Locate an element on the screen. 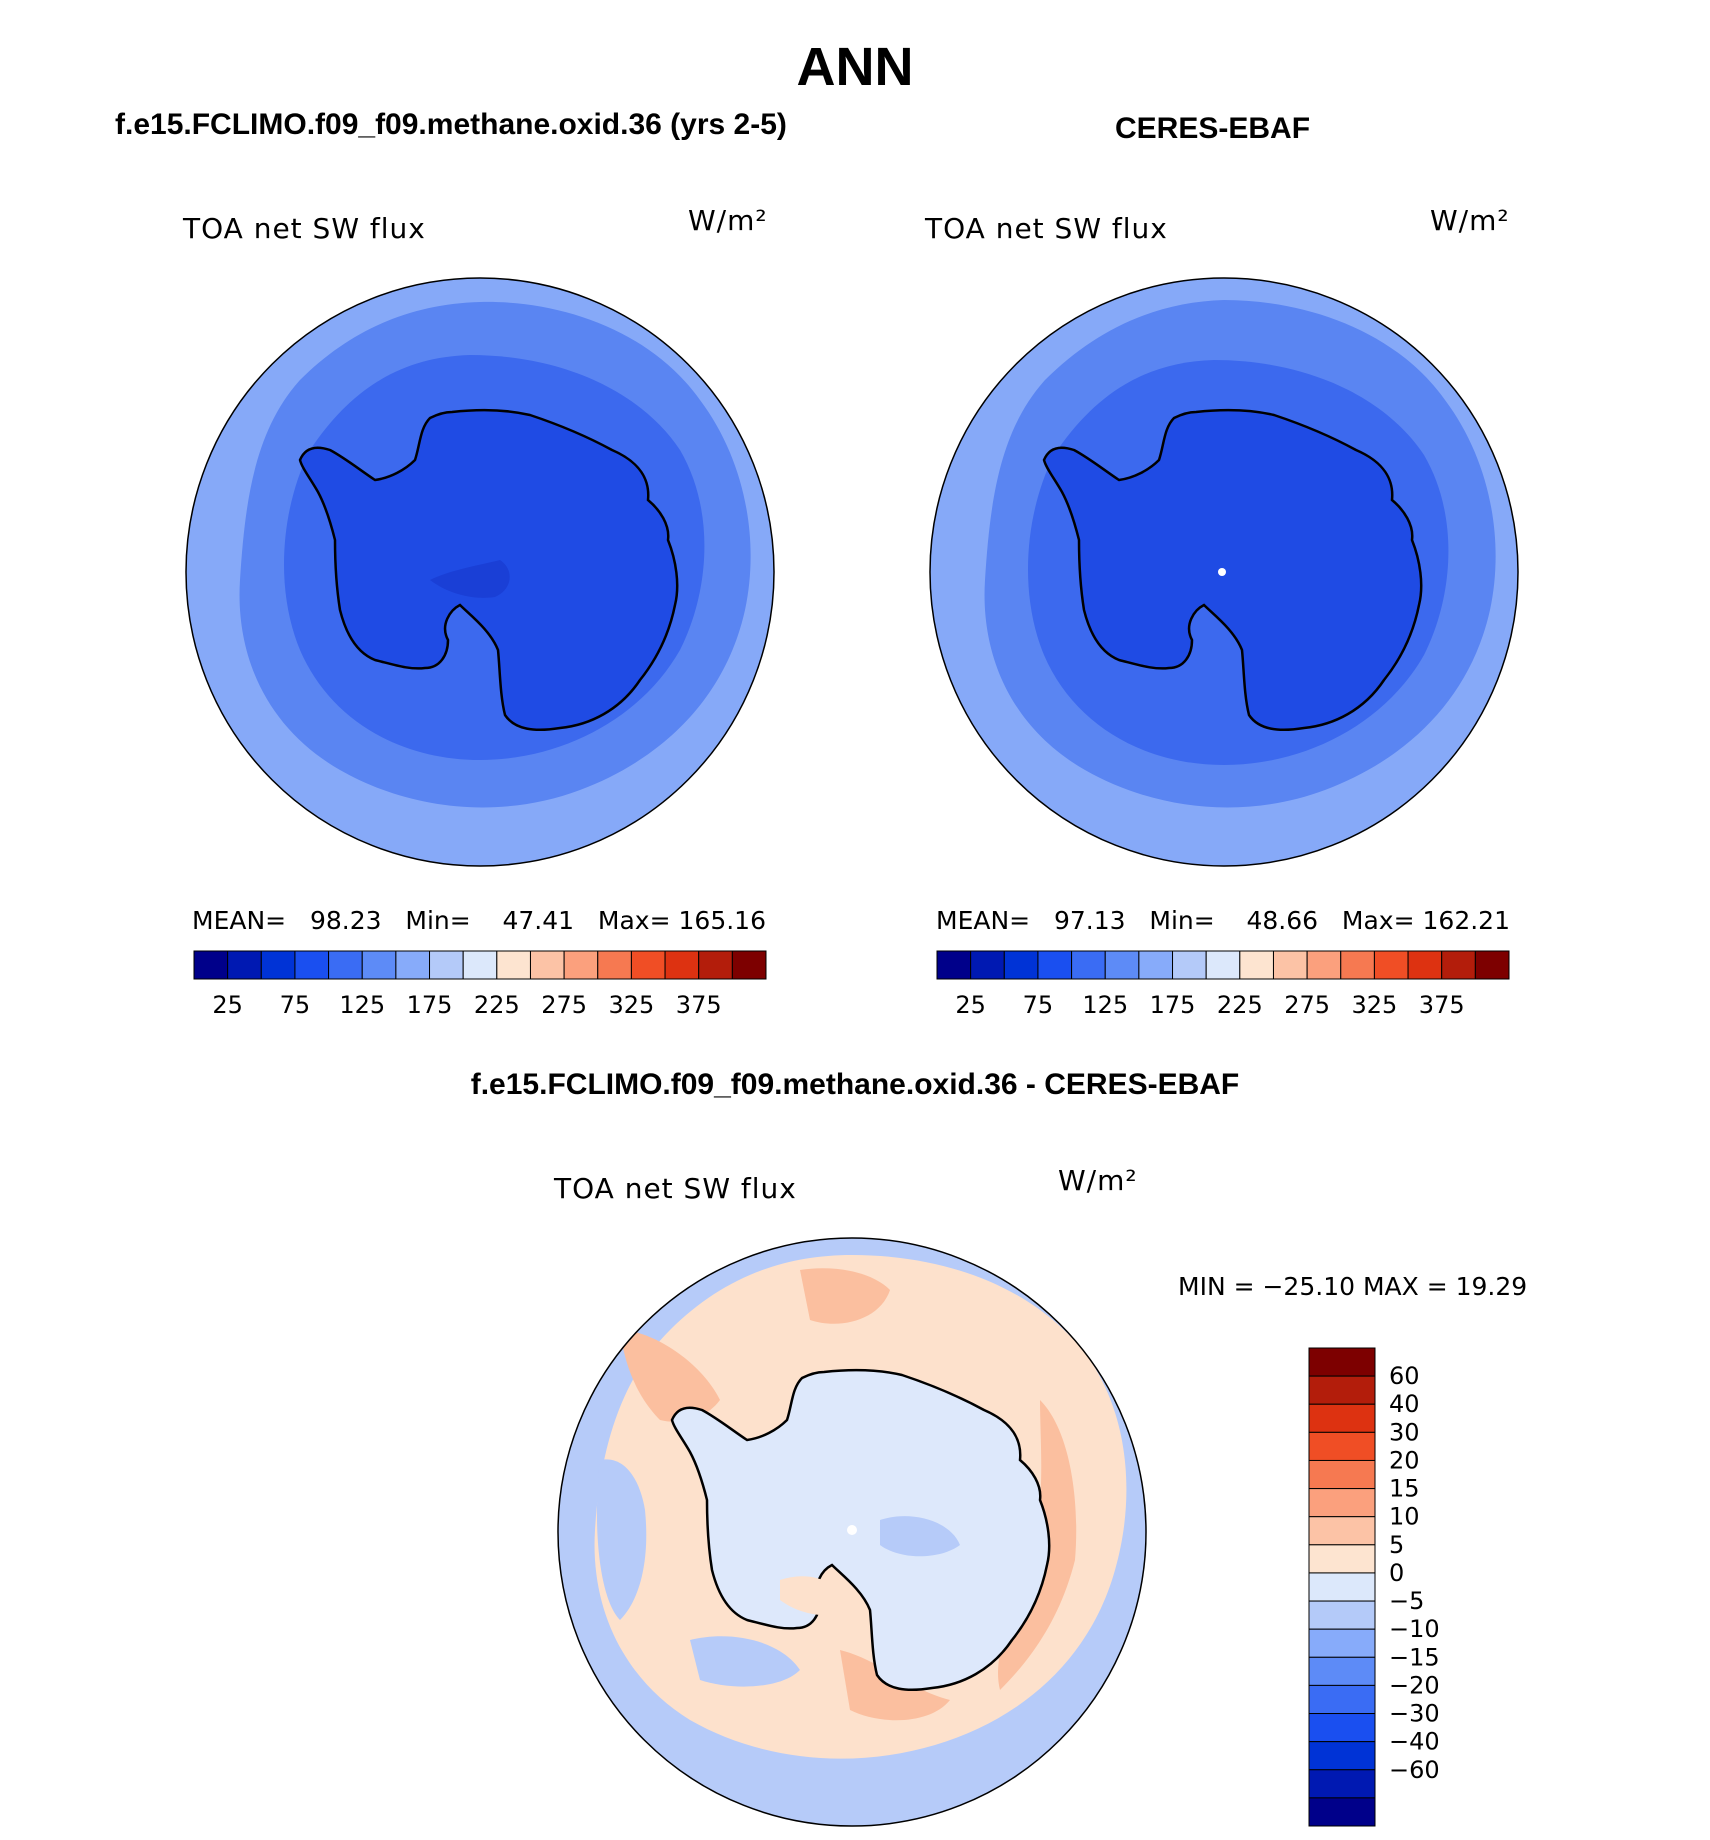  panel2-map is located at coordinates (1224, 572).